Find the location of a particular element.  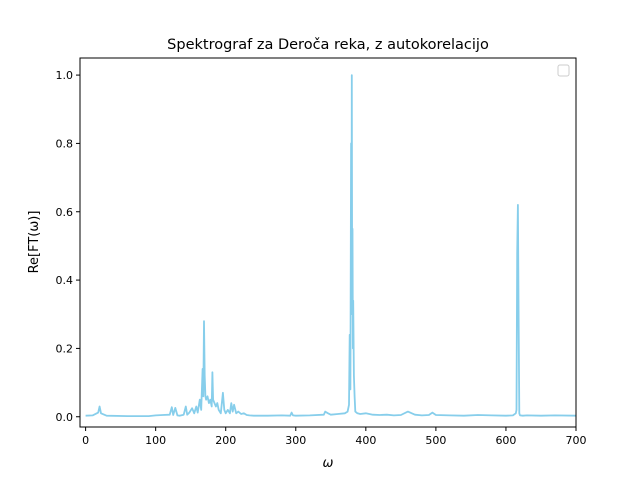

y-tick-label: 0.8 is located at coordinates (65, 143).